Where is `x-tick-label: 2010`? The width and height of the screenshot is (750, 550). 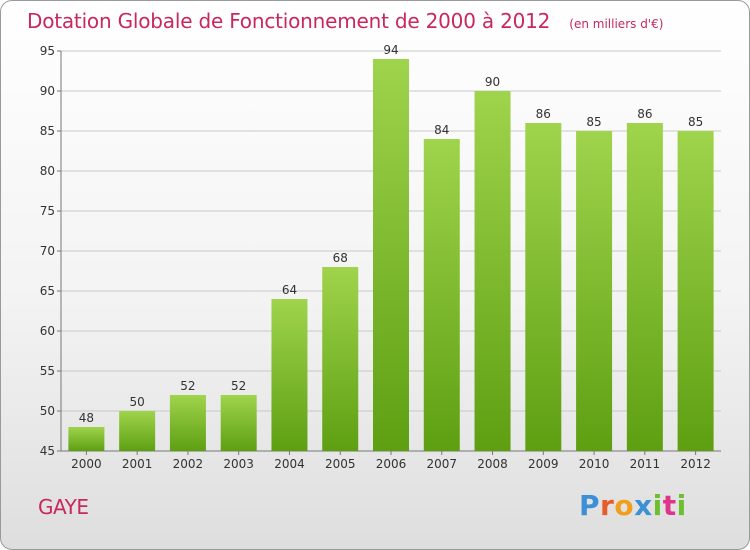
x-tick-label: 2010 is located at coordinates (594, 464).